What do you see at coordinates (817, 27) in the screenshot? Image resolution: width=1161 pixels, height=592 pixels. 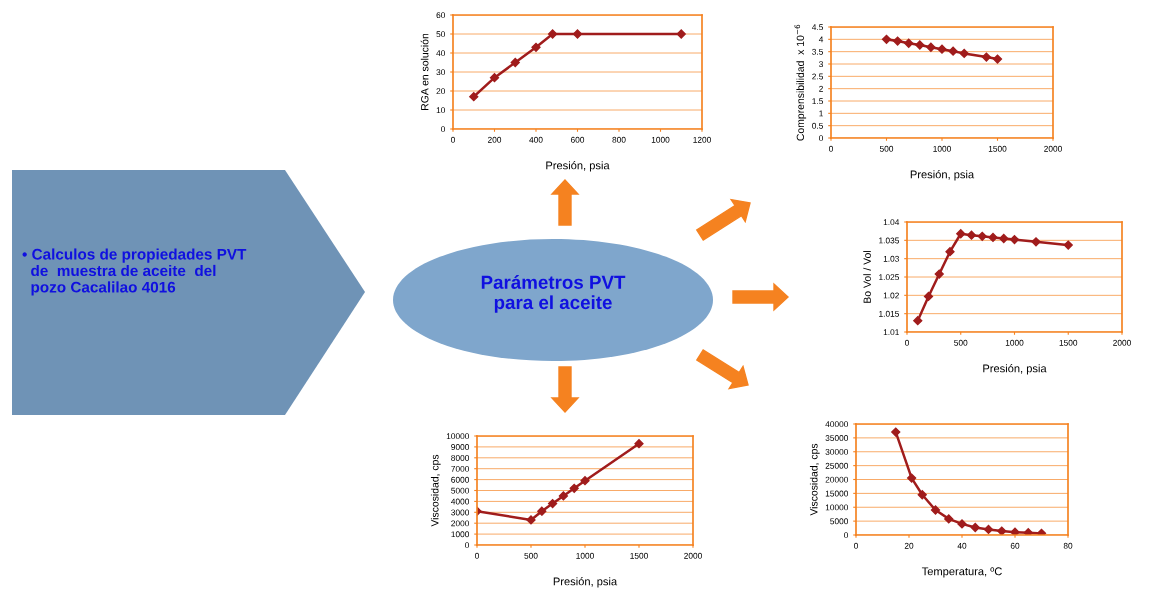 I see `y-tick-label: 4.5` at bounding box center [817, 27].